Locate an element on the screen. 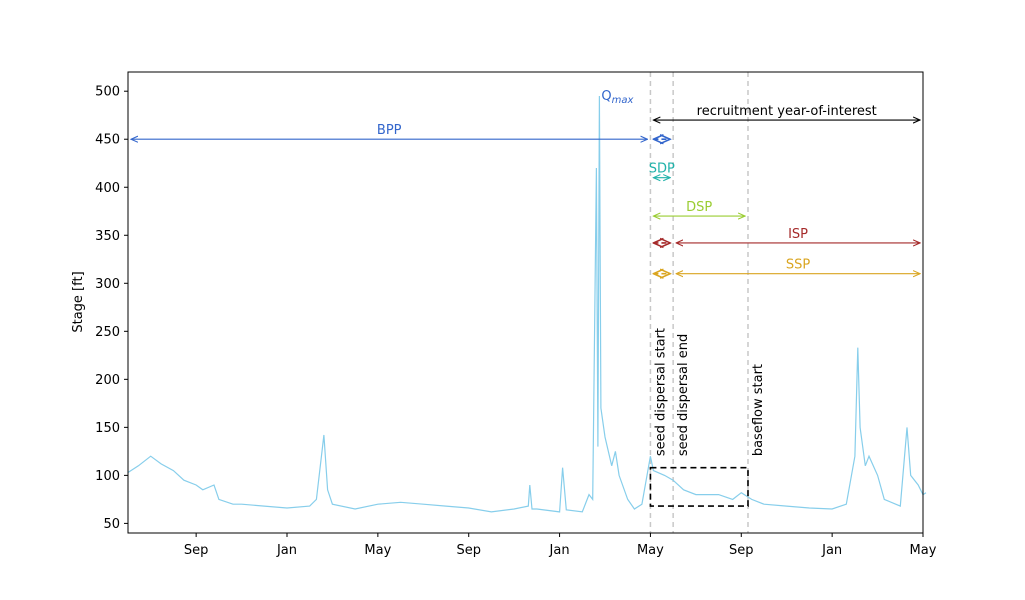  period-label: ISP is located at coordinates (798, 234).